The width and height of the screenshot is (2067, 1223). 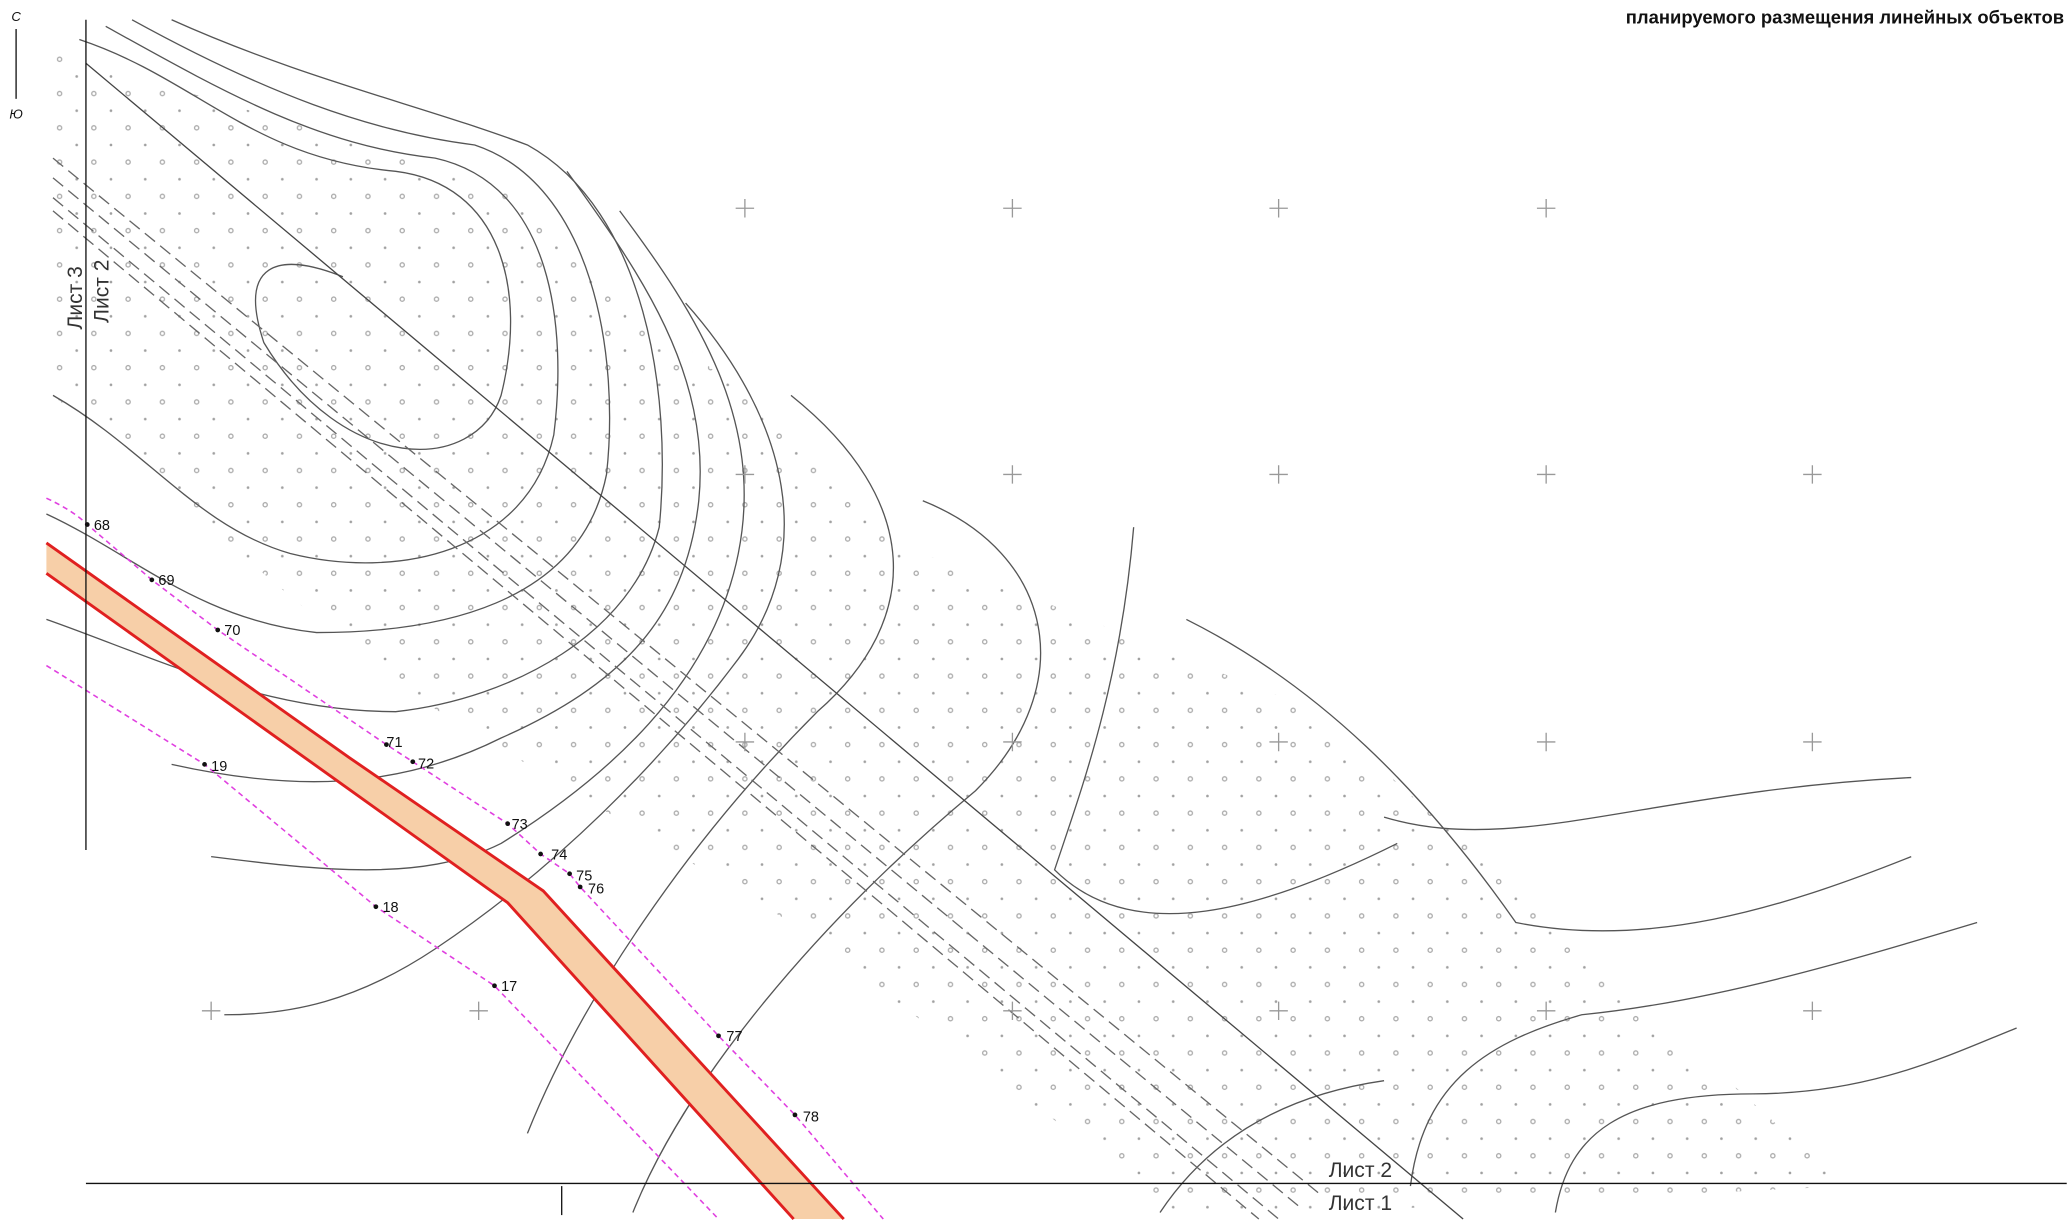 What do you see at coordinates (426, 764) in the screenshot?
I see `point-label: 72` at bounding box center [426, 764].